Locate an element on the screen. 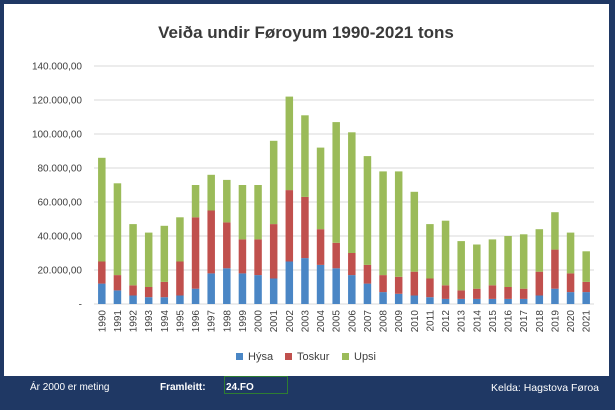 This screenshot has height=410, width=615. legend-label-upsi: Upsi is located at coordinates (365, 357).